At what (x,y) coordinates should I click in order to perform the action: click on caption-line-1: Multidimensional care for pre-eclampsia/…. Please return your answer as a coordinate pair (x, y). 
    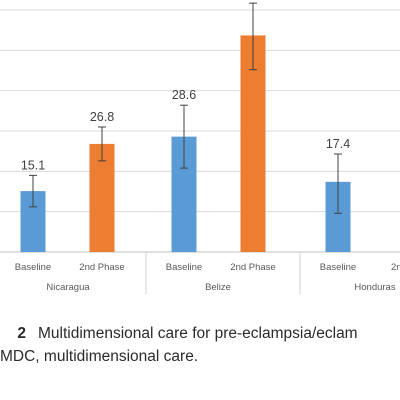
    Looking at the image, I should click on (198, 333).